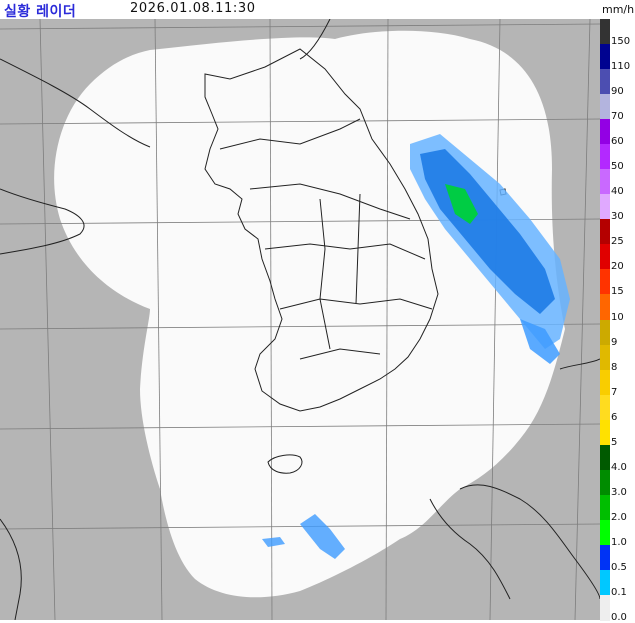 Image resolution: width=635 pixels, height=623 pixels. Describe the element at coordinates (619, 542) in the screenshot. I see `legend-label: 1.0` at that location.